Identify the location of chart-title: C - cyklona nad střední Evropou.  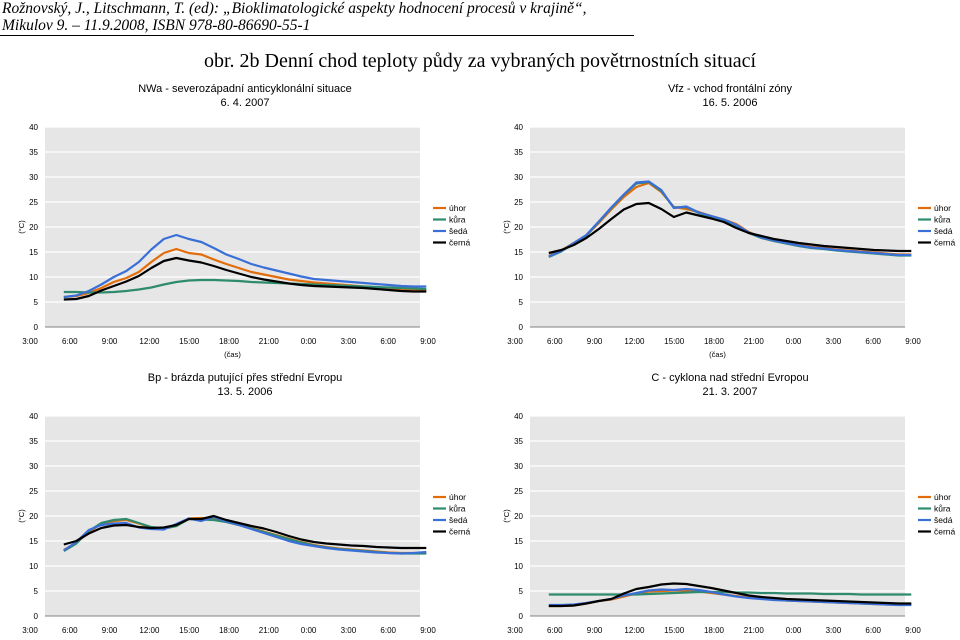
(729, 378).